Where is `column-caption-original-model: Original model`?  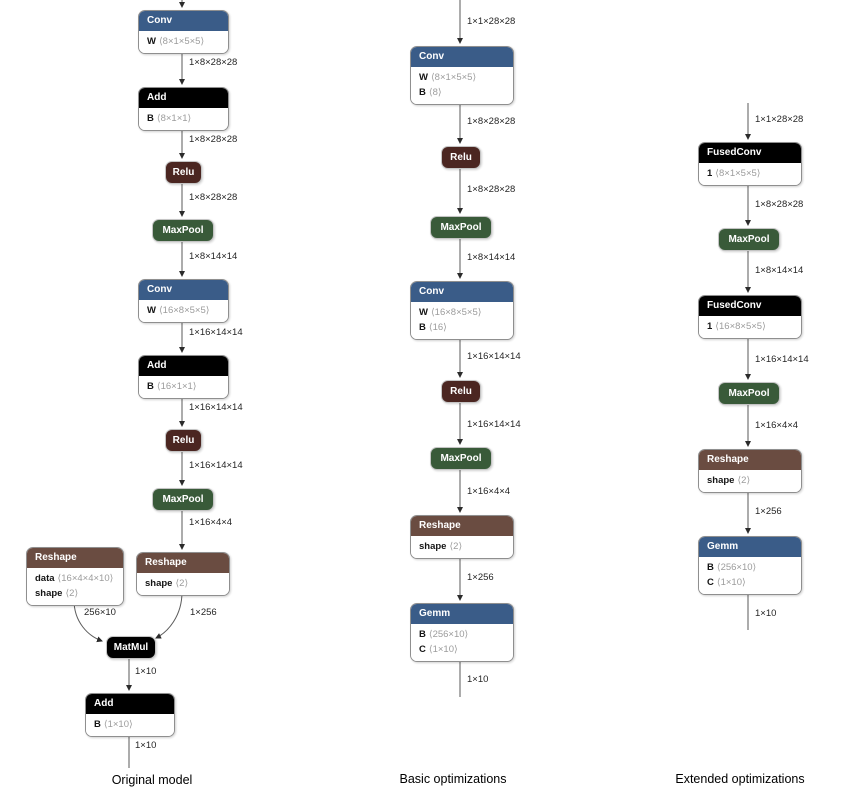
column-caption-original-model: Original model is located at coordinates (152, 780).